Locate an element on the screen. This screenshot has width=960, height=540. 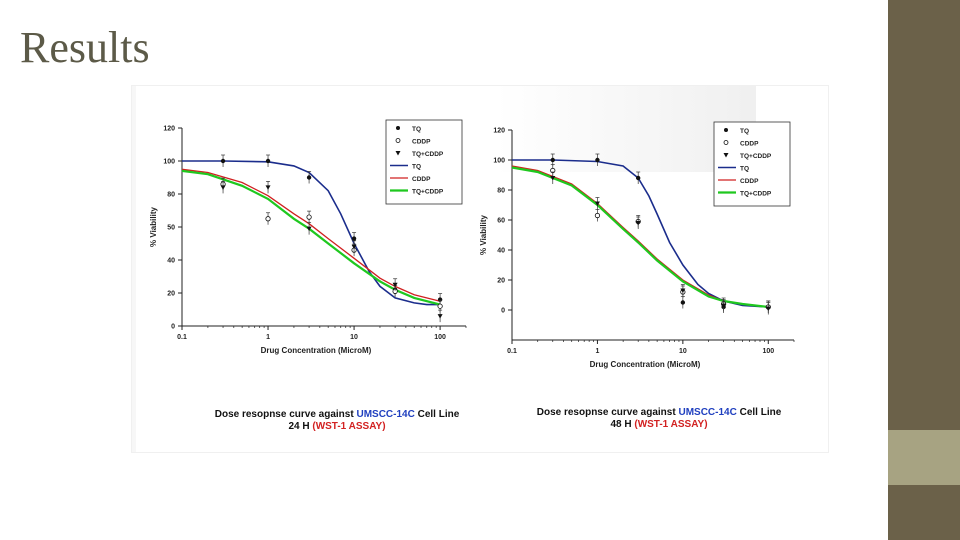
fit-line-cddp is located at coordinates (311, 235).